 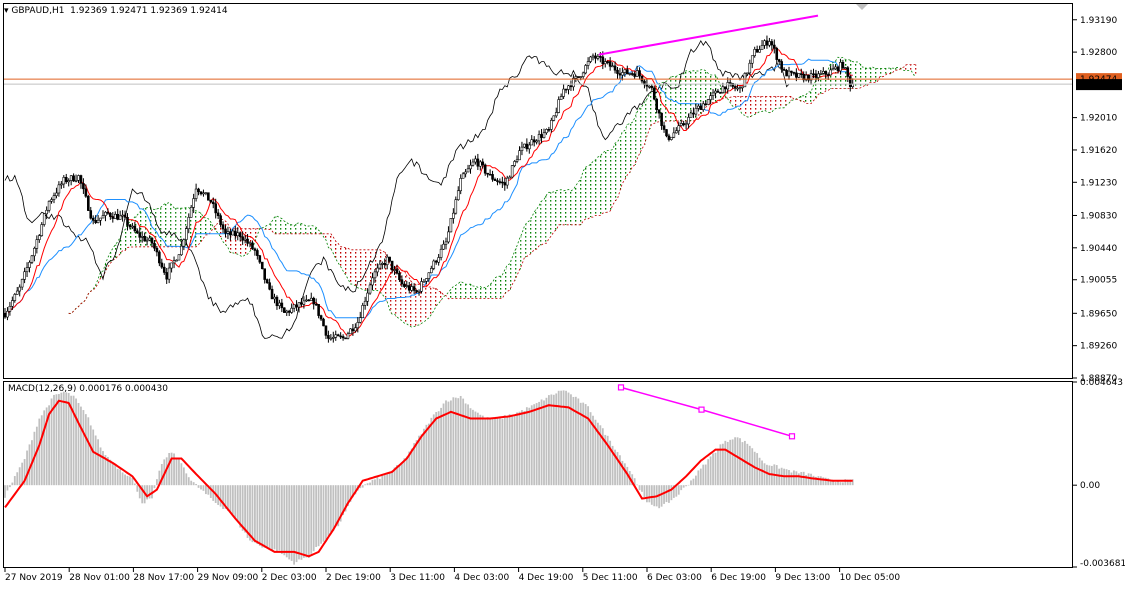 I want to click on current-price-marker, so click(x=1099, y=85).